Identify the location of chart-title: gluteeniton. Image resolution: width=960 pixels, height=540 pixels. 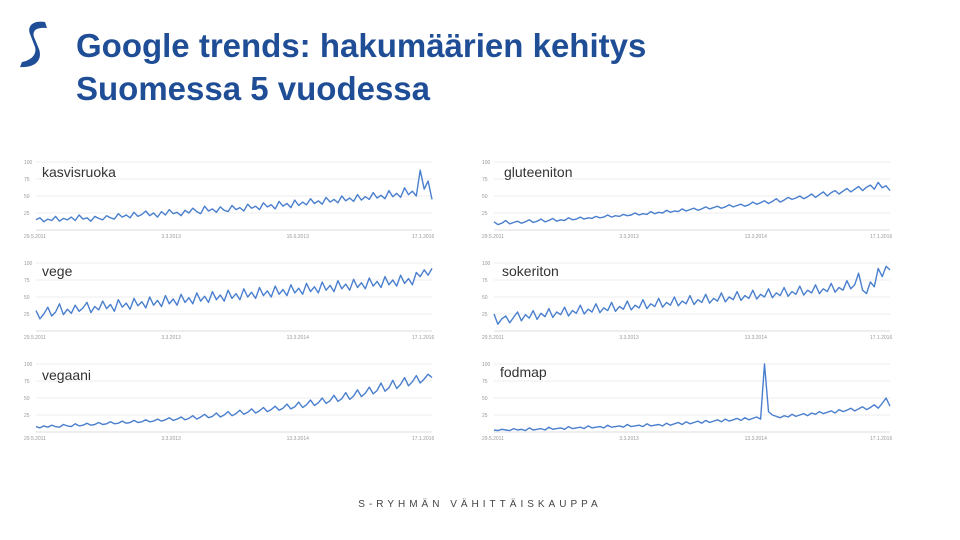
(538, 172).